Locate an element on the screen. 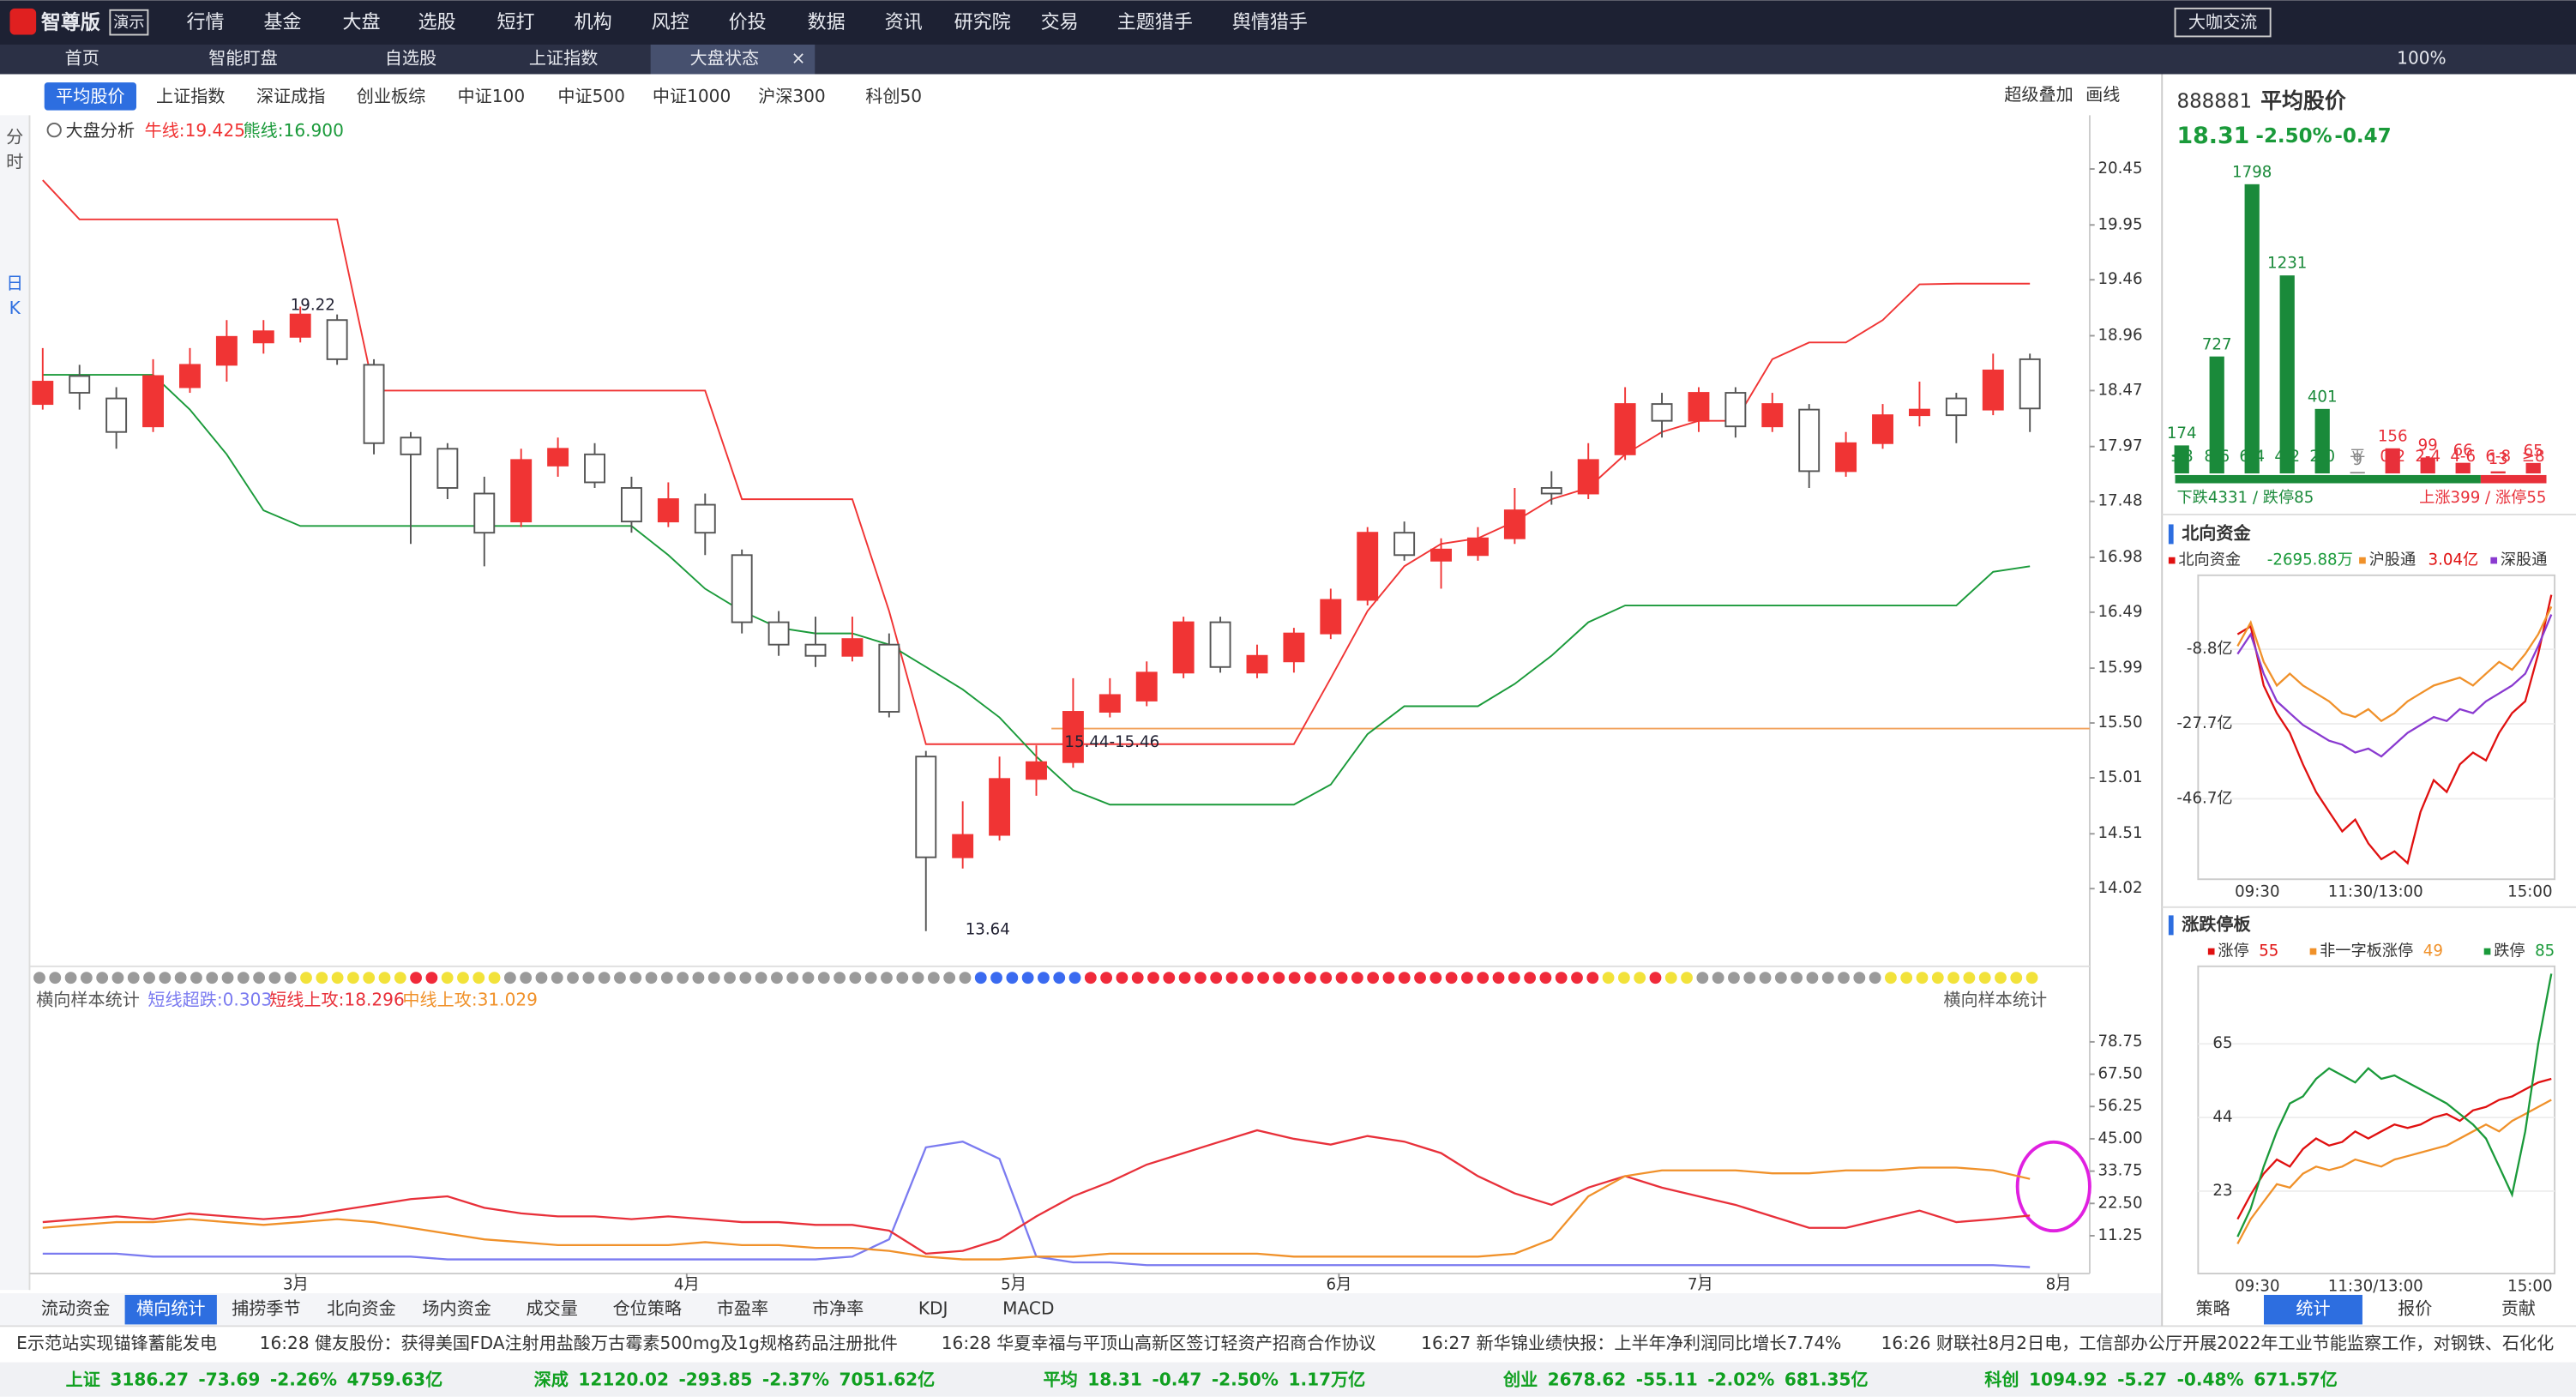 This screenshot has height=1397, width=2576. menu-item: 研究院 is located at coordinates (983, 23).